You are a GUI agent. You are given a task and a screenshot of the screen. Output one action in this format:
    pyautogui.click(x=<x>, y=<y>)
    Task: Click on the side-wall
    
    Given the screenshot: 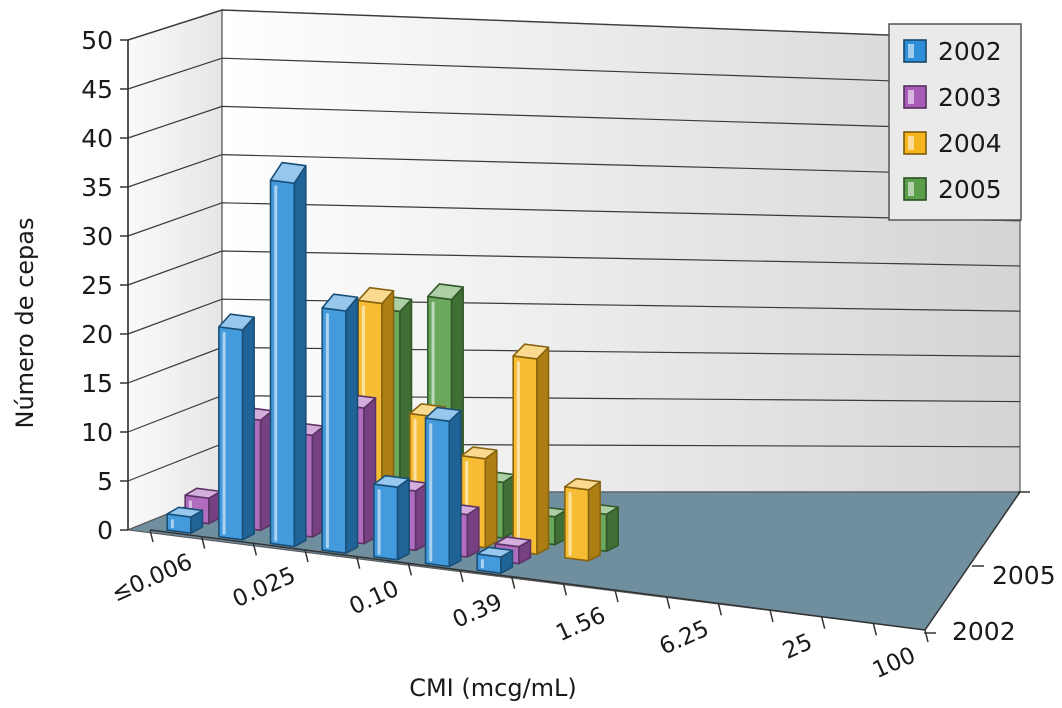 What is the action you would take?
    pyautogui.click(x=175, y=270)
    